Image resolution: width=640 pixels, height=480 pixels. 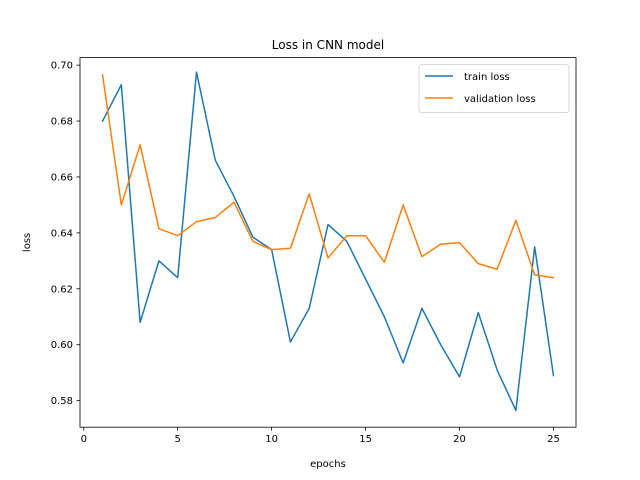 I want to click on legend-box, so click(x=494, y=88).